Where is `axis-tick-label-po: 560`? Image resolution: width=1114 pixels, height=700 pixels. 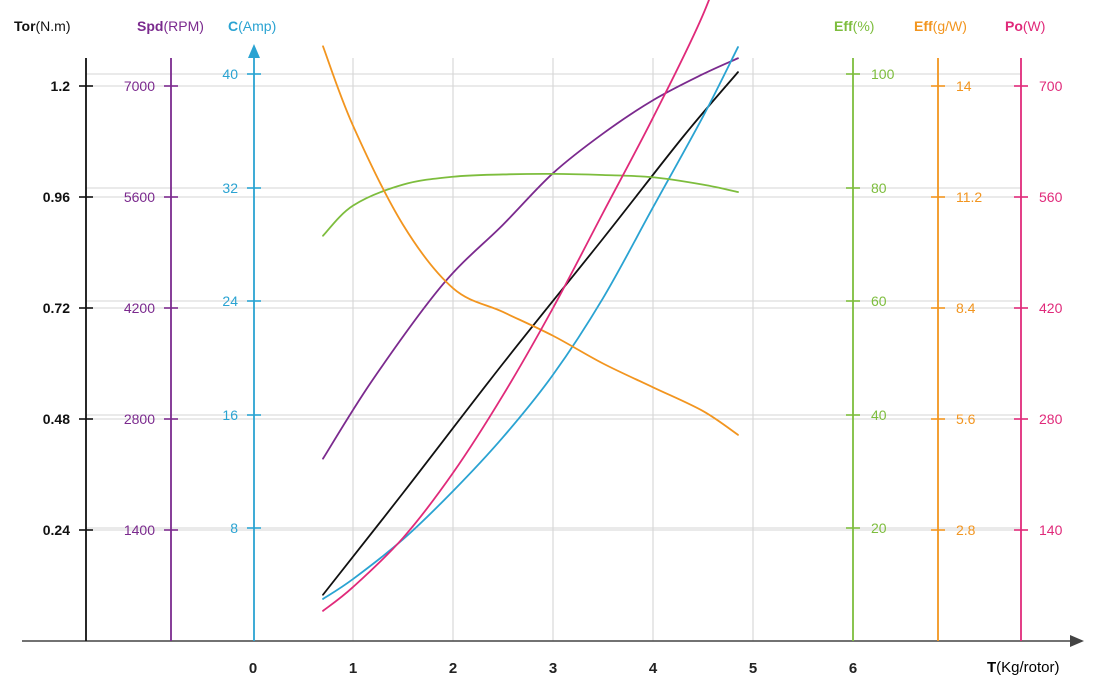 axis-tick-label-po: 560 is located at coordinates (1051, 197).